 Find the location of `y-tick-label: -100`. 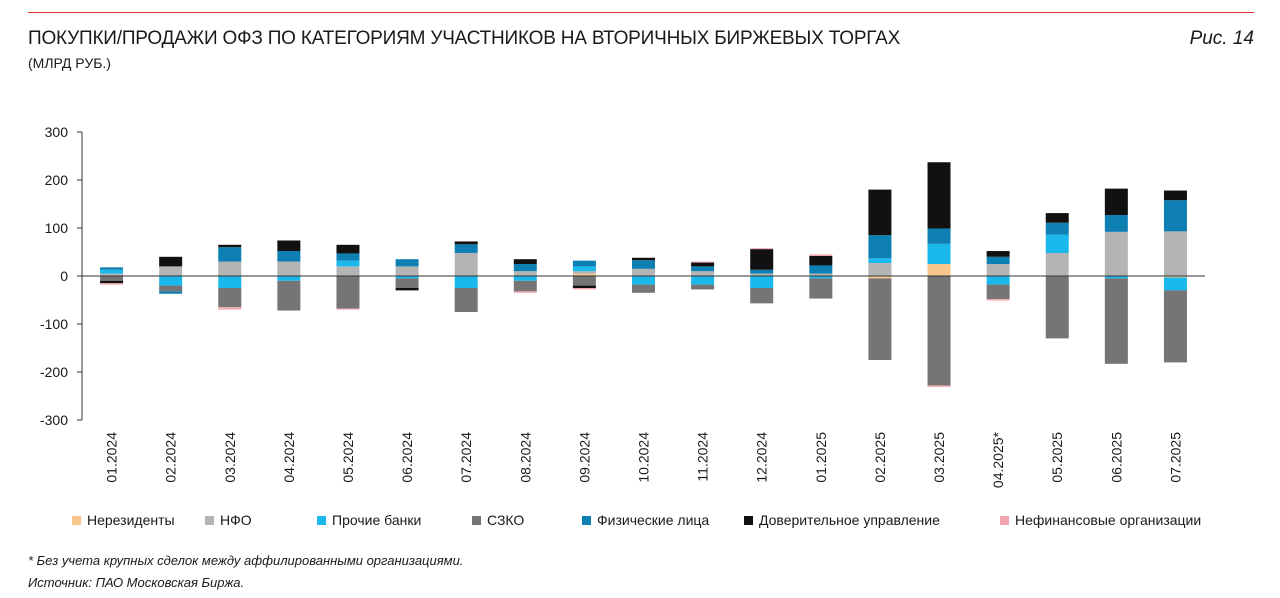

y-tick-label: -100 is located at coordinates (54, 324).